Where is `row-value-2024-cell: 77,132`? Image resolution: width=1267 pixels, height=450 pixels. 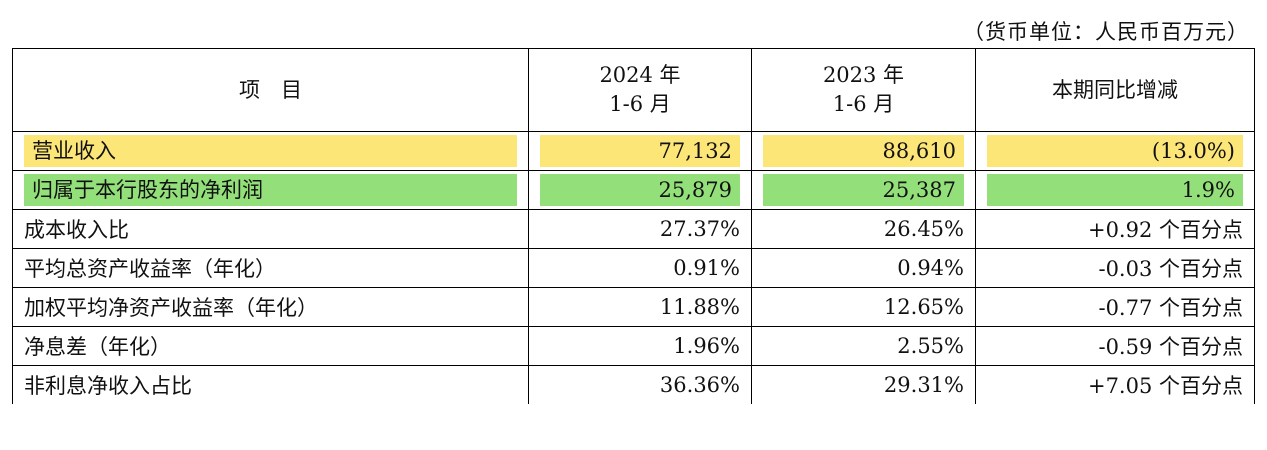 row-value-2024-cell: 77,132 is located at coordinates (640, 151).